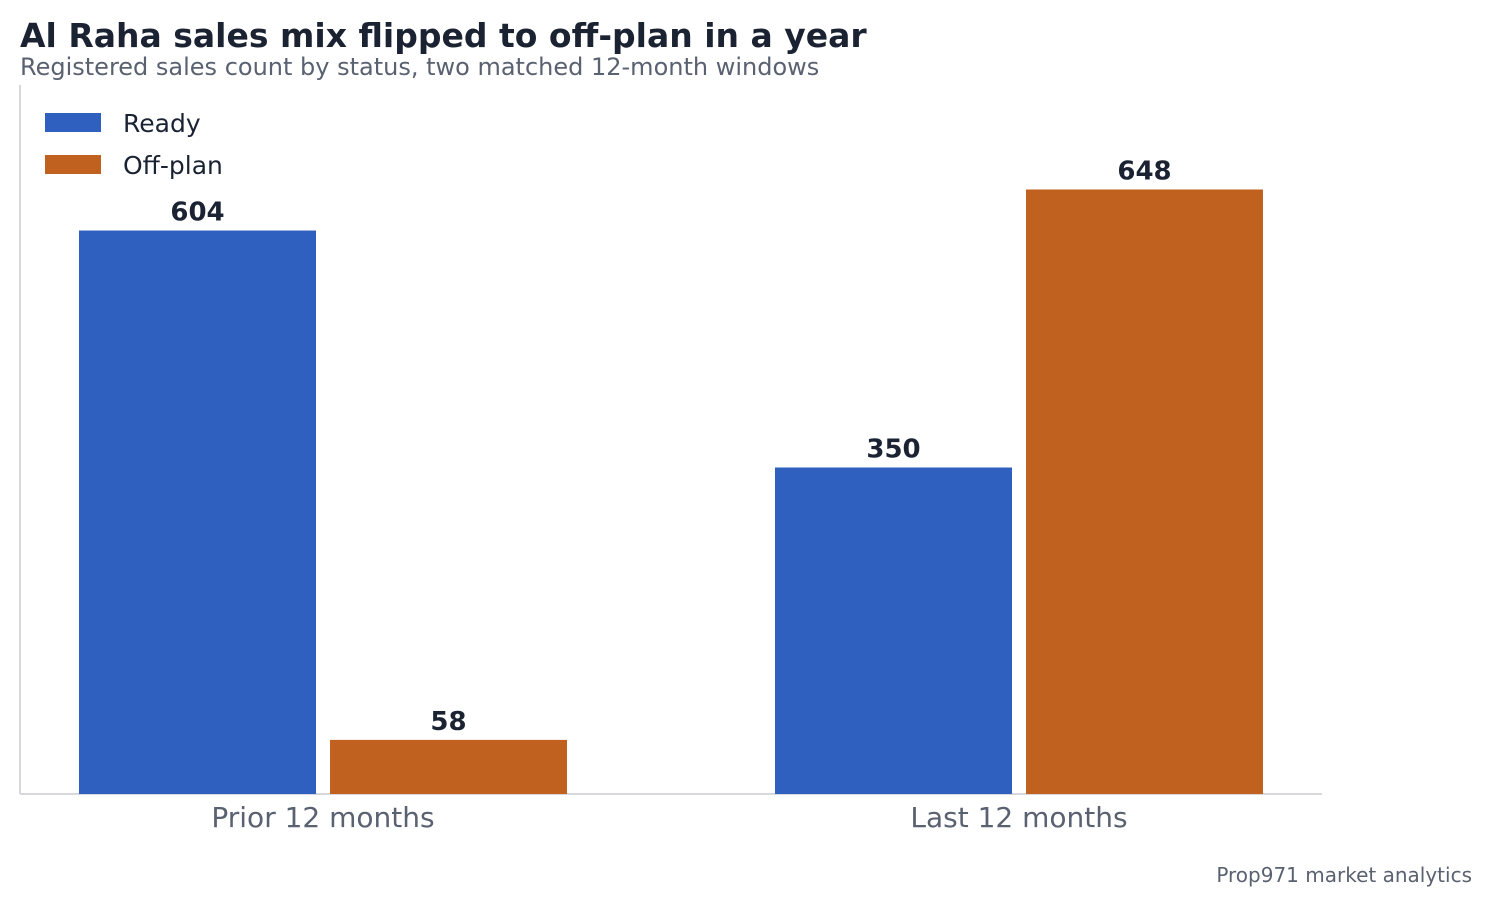 The width and height of the screenshot is (1493, 905). I want to click on category-label-2: Last 12 months, so click(1018, 817).